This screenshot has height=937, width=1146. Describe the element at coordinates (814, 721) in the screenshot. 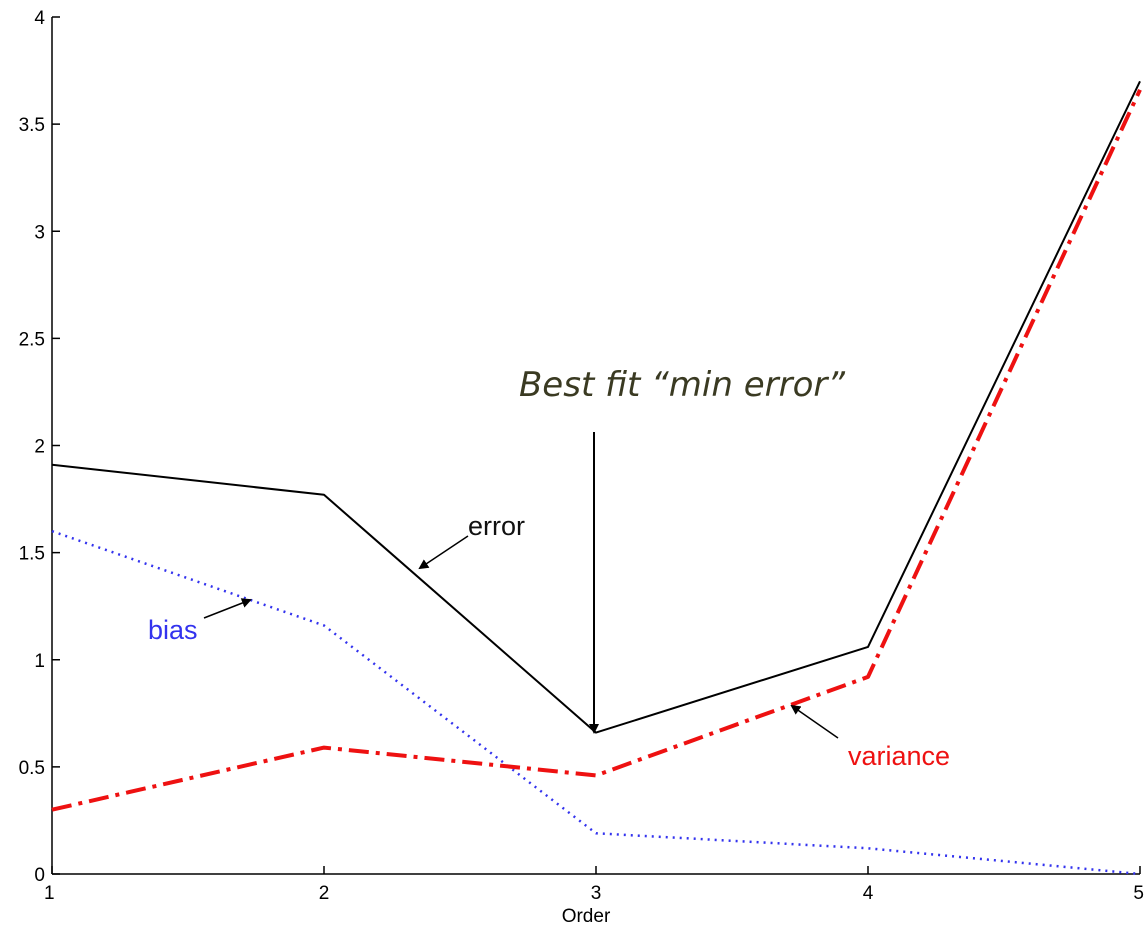

I see `variance-annotation-arrow` at that location.